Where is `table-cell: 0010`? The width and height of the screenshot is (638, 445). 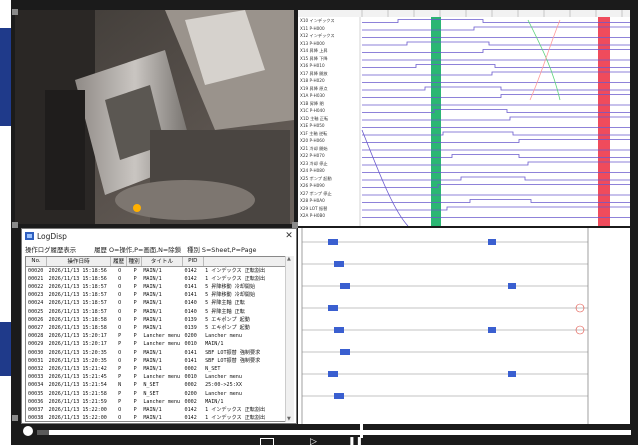 table-cell: 0010 is located at coordinates (190, 377).